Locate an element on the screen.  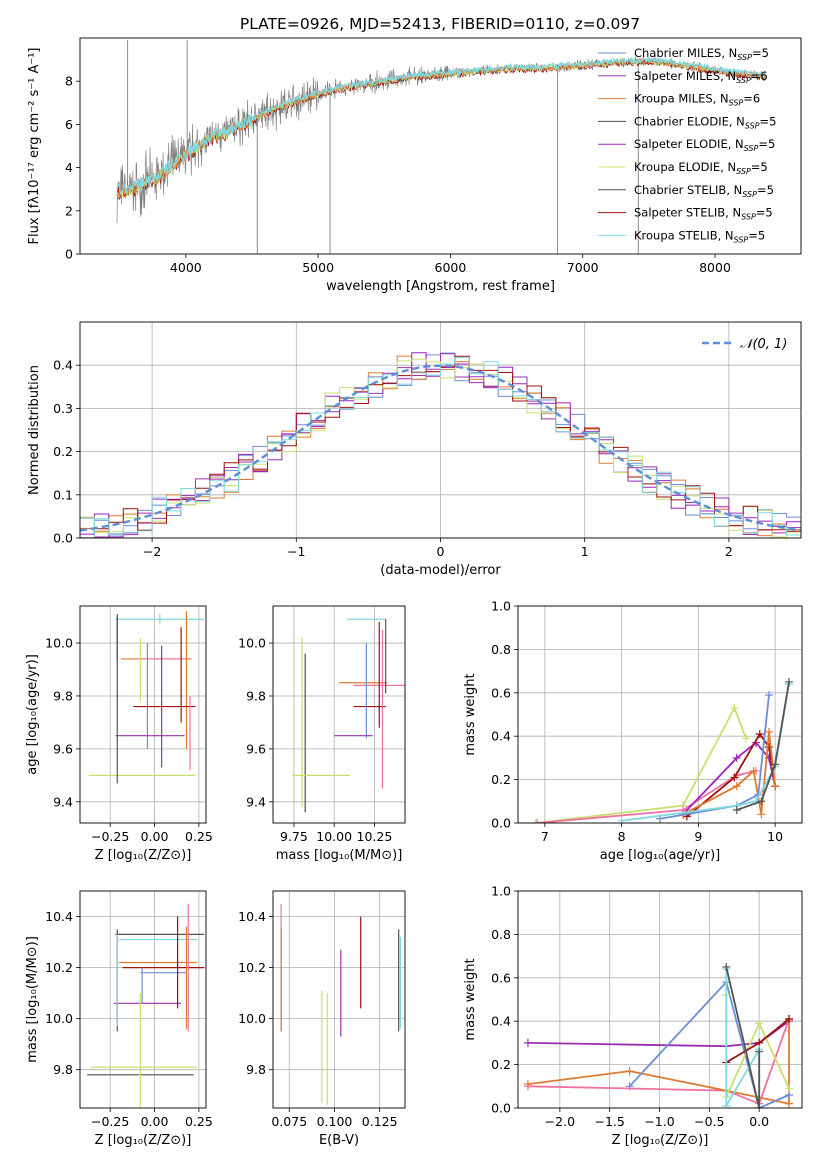
axes-frame is located at coordinates (143, 714).